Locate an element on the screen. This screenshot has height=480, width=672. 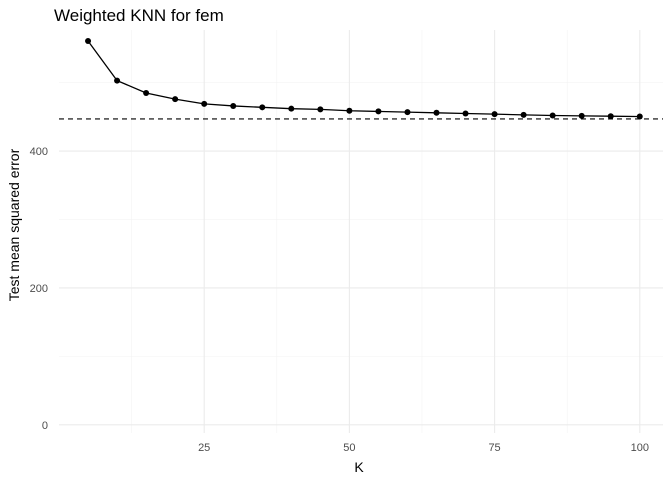
x-tick-label: 25 is located at coordinates (204, 448).